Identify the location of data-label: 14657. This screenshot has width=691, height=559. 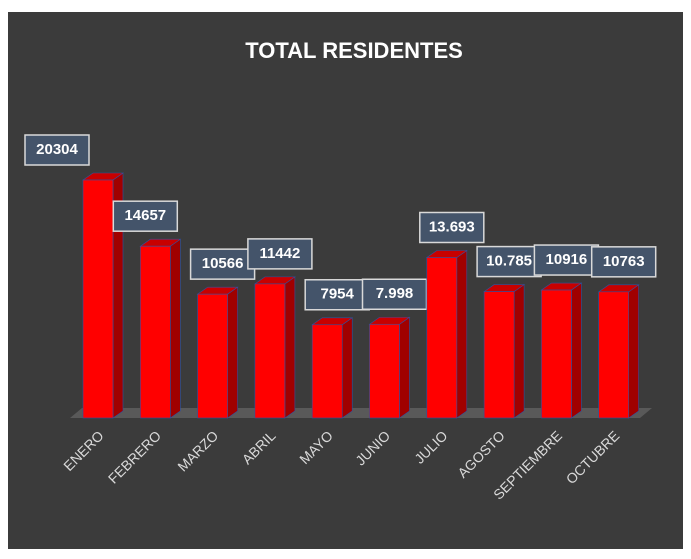
(145, 215).